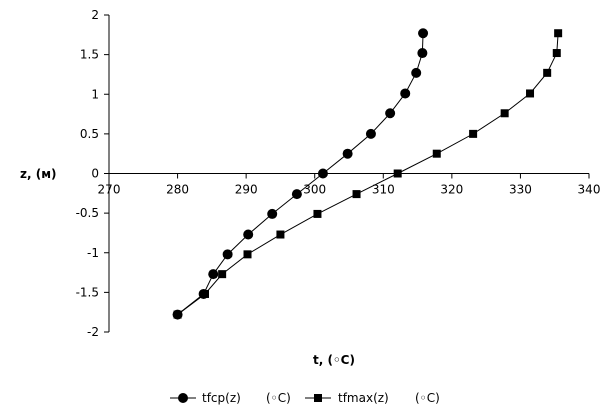 The height and width of the screenshot is (417, 612). Describe the element at coordinates (87, 213) in the screenshot. I see `y-tick-label: -0.5` at that location.